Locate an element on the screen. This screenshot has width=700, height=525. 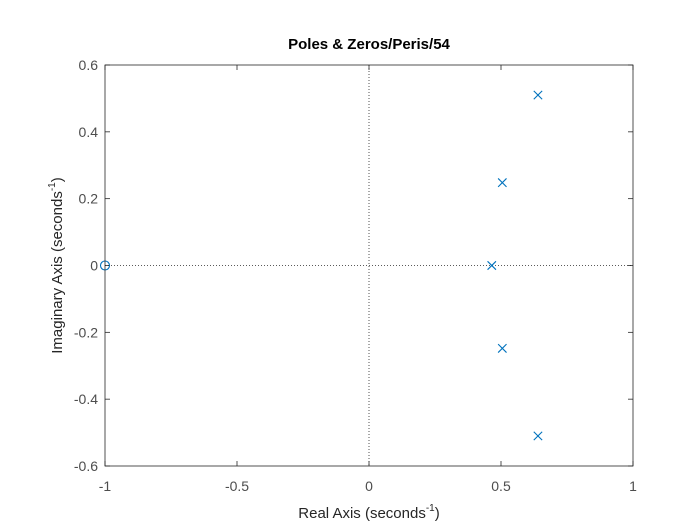
x-axis-label: Real Axis (seconds-1) is located at coordinates (368, 512).